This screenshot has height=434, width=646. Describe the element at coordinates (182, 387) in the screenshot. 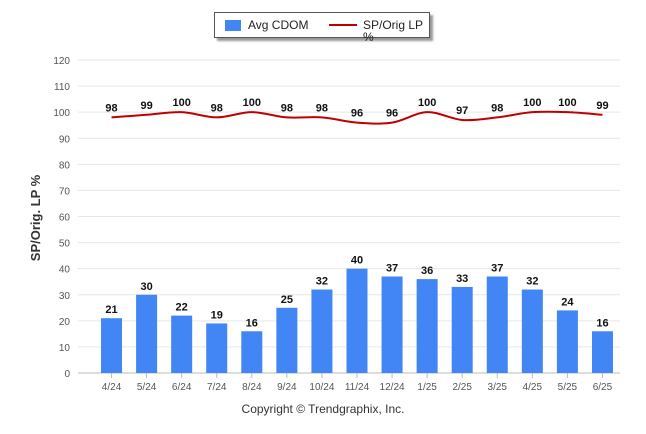

I see `x-tick-label: 6/24` at that location.